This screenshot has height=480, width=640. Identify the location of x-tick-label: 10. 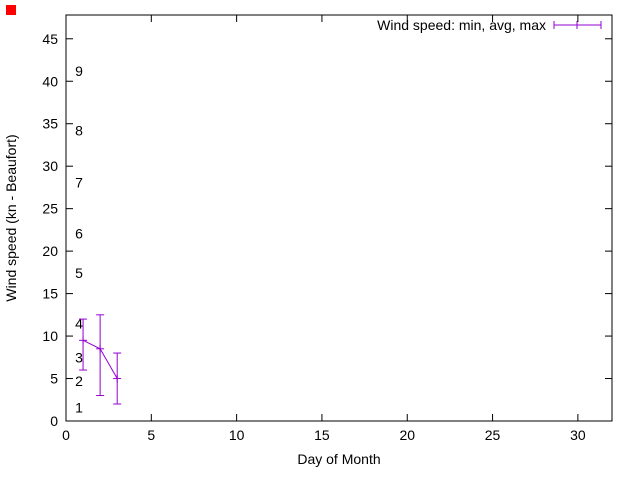
(237, 435).